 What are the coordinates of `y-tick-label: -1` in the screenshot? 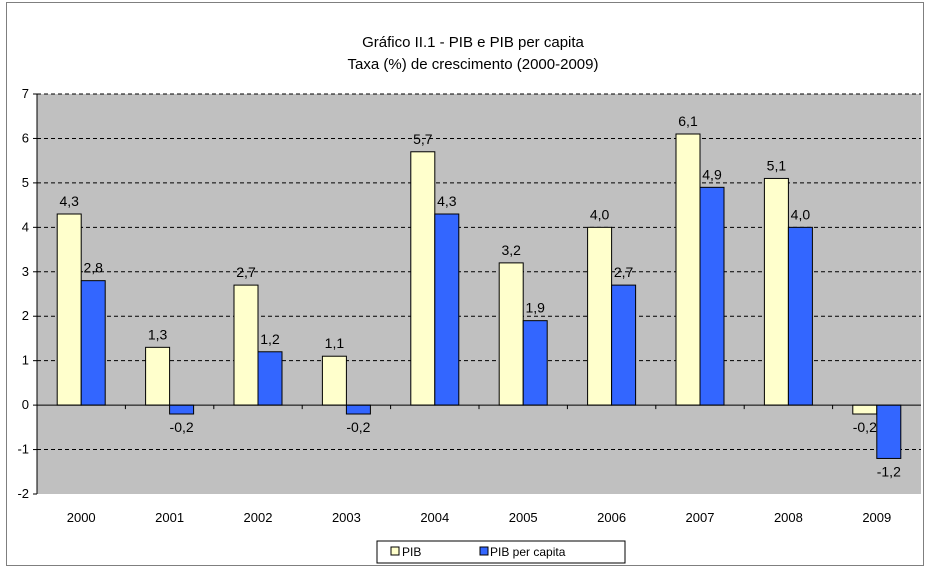 It's located at (23, 449).